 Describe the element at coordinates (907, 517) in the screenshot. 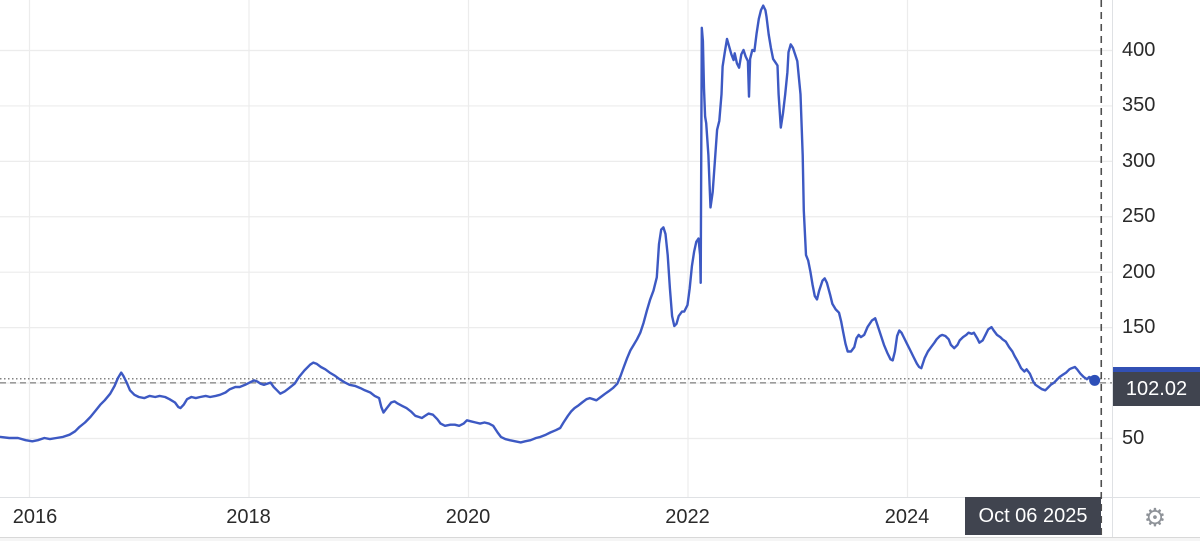

I see `time-axis-label: 2024` at that location.